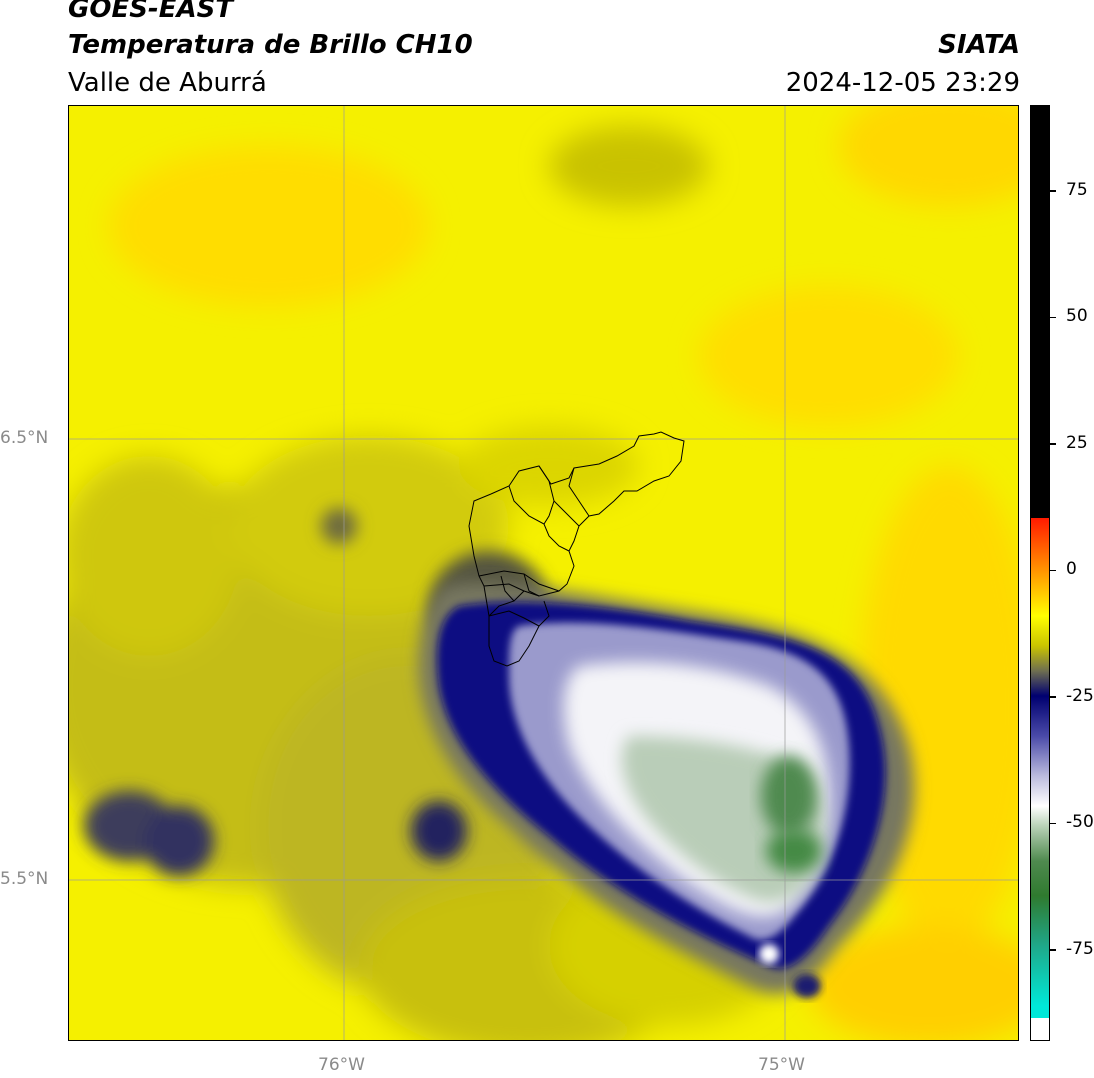  Describe the element at coordinates (1077, 316) in the screenshot. I see `colorbar-tick-label: 50` at that location.